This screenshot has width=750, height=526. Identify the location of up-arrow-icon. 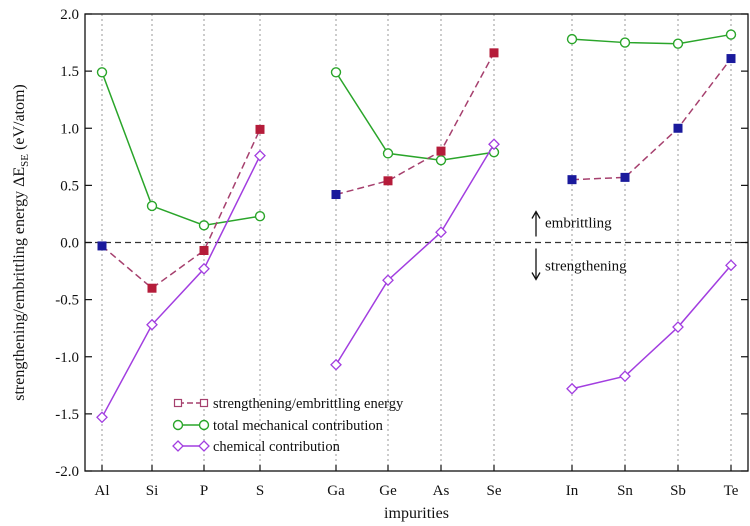
(536, 223).